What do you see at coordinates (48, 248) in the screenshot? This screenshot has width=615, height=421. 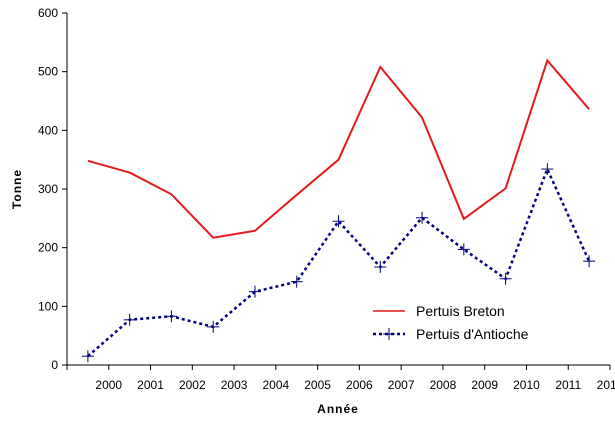 I see `y-tick-label: 200` at bounding box center [48, 248].